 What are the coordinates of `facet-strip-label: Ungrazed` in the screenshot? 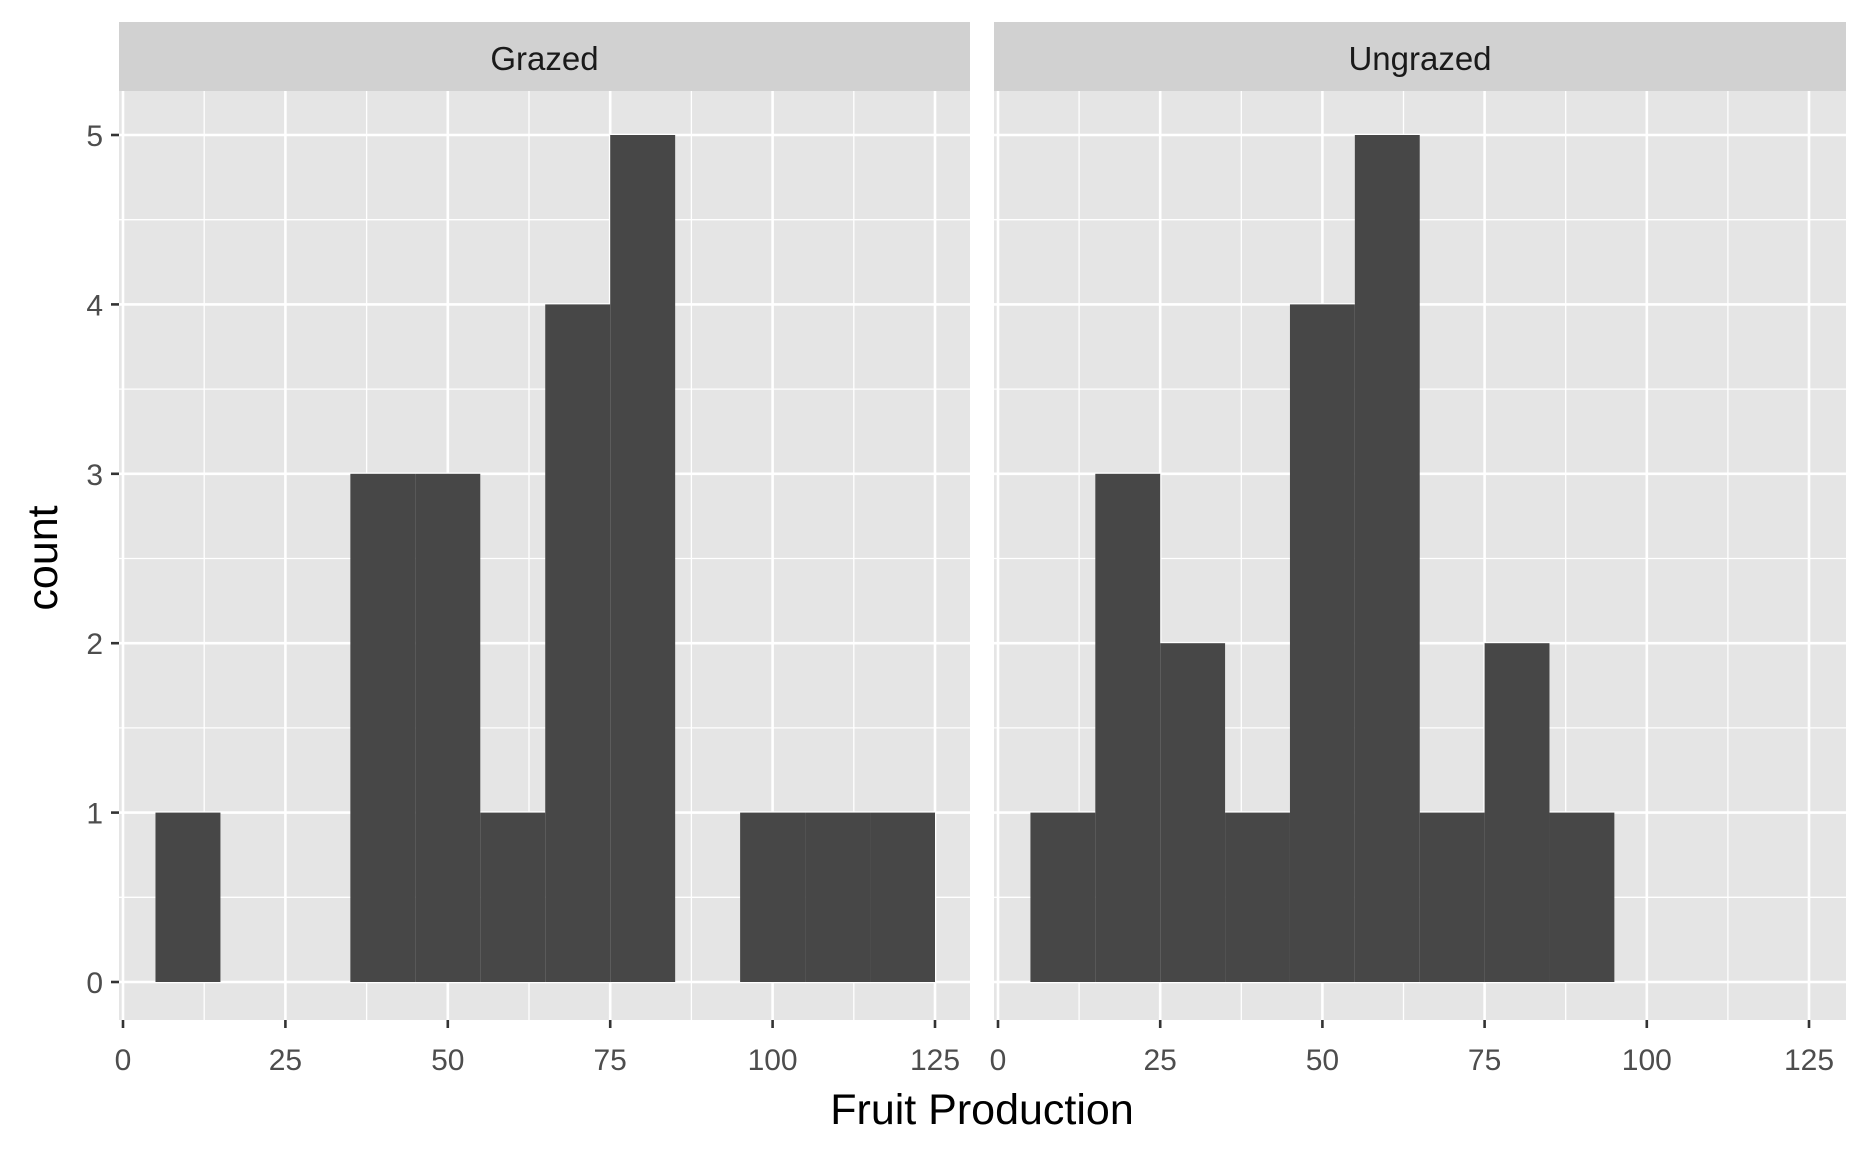 It's located at (1419, 58).